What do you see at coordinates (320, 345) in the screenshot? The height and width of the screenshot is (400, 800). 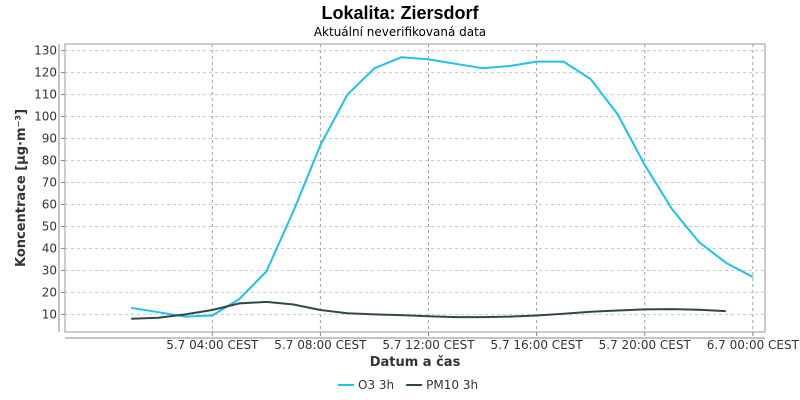 I see `x-tick-label: 5.7 08:00 CEST` at bounding box center [320, 345].